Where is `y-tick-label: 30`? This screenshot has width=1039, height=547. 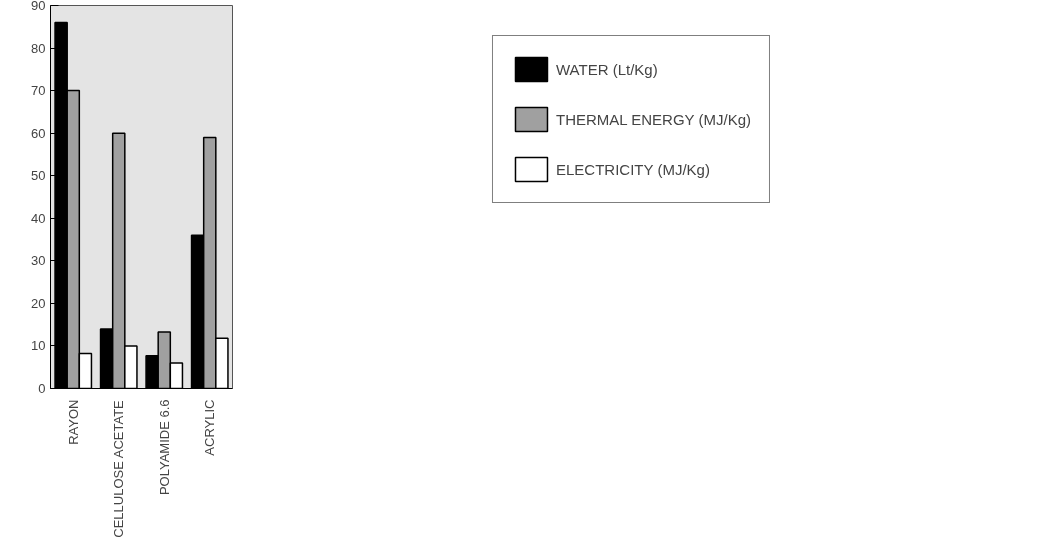
y-tick-label: 30 is located at coordinates (38, 261).